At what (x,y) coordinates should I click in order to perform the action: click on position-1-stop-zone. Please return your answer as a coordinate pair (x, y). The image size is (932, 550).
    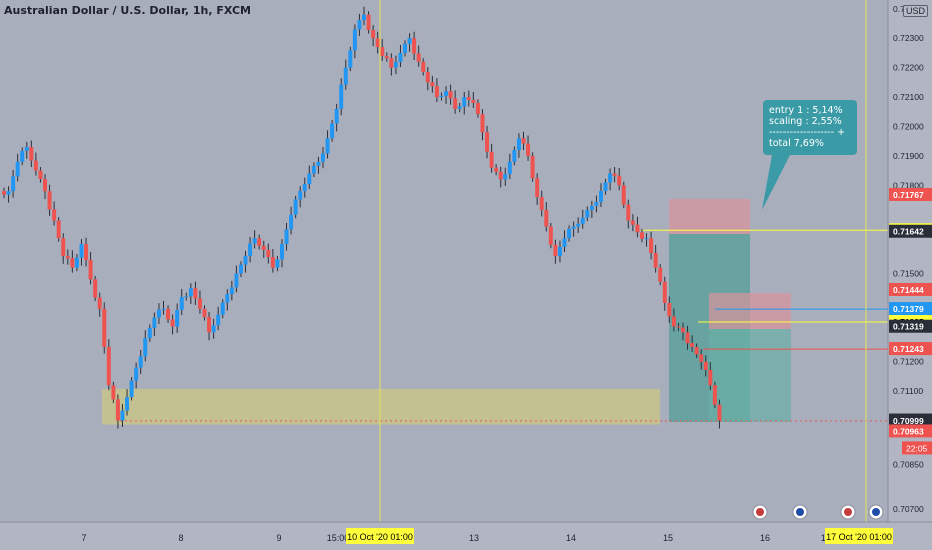
    Looking at the image, I should click on (709, 216).